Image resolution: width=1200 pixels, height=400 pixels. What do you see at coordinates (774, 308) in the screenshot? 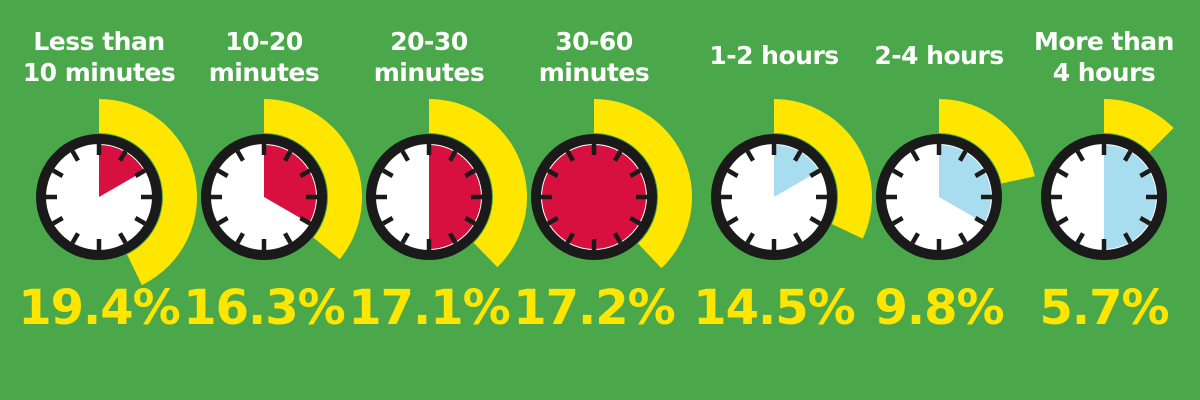
I see `percentage-value: 14.5%` at bounding box center [774, 308].